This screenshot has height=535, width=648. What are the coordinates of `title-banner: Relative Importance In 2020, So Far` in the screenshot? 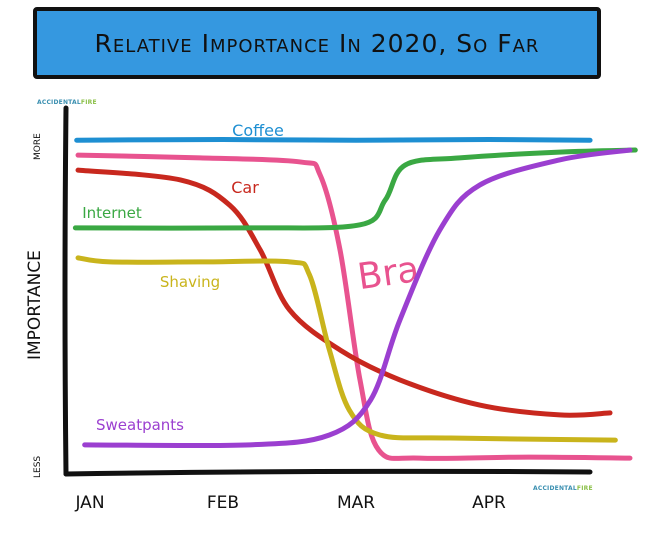 It's located at (317, 43).